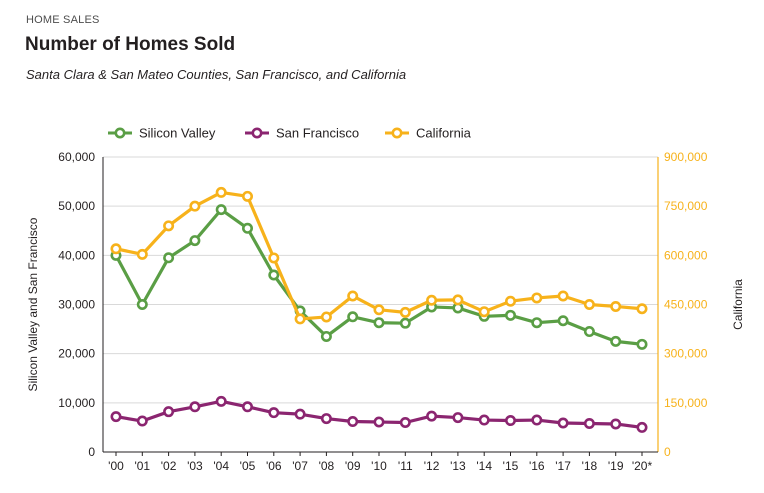 This screenshot has width=764, height=493. Describe the element at coordinates (686, 255) in the screenshot. I see `right-tick-label: 600,000` at that location.